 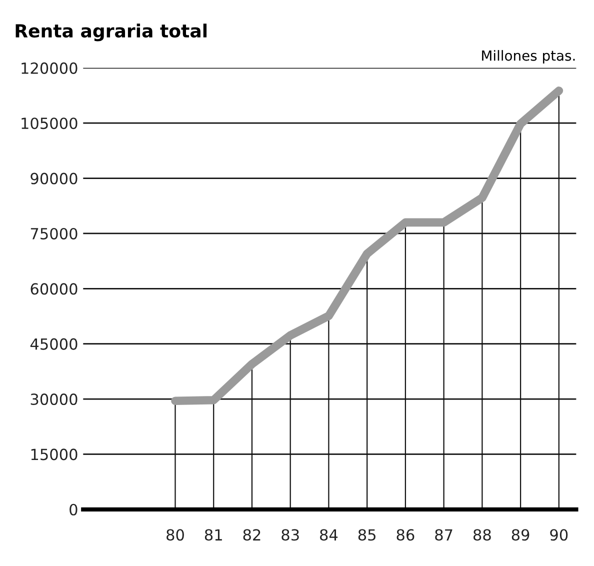 What do you see at coordinates (50, 68) in the screenshot?
I see `y-tick-label: 120000` at bounding box center [50, 68].